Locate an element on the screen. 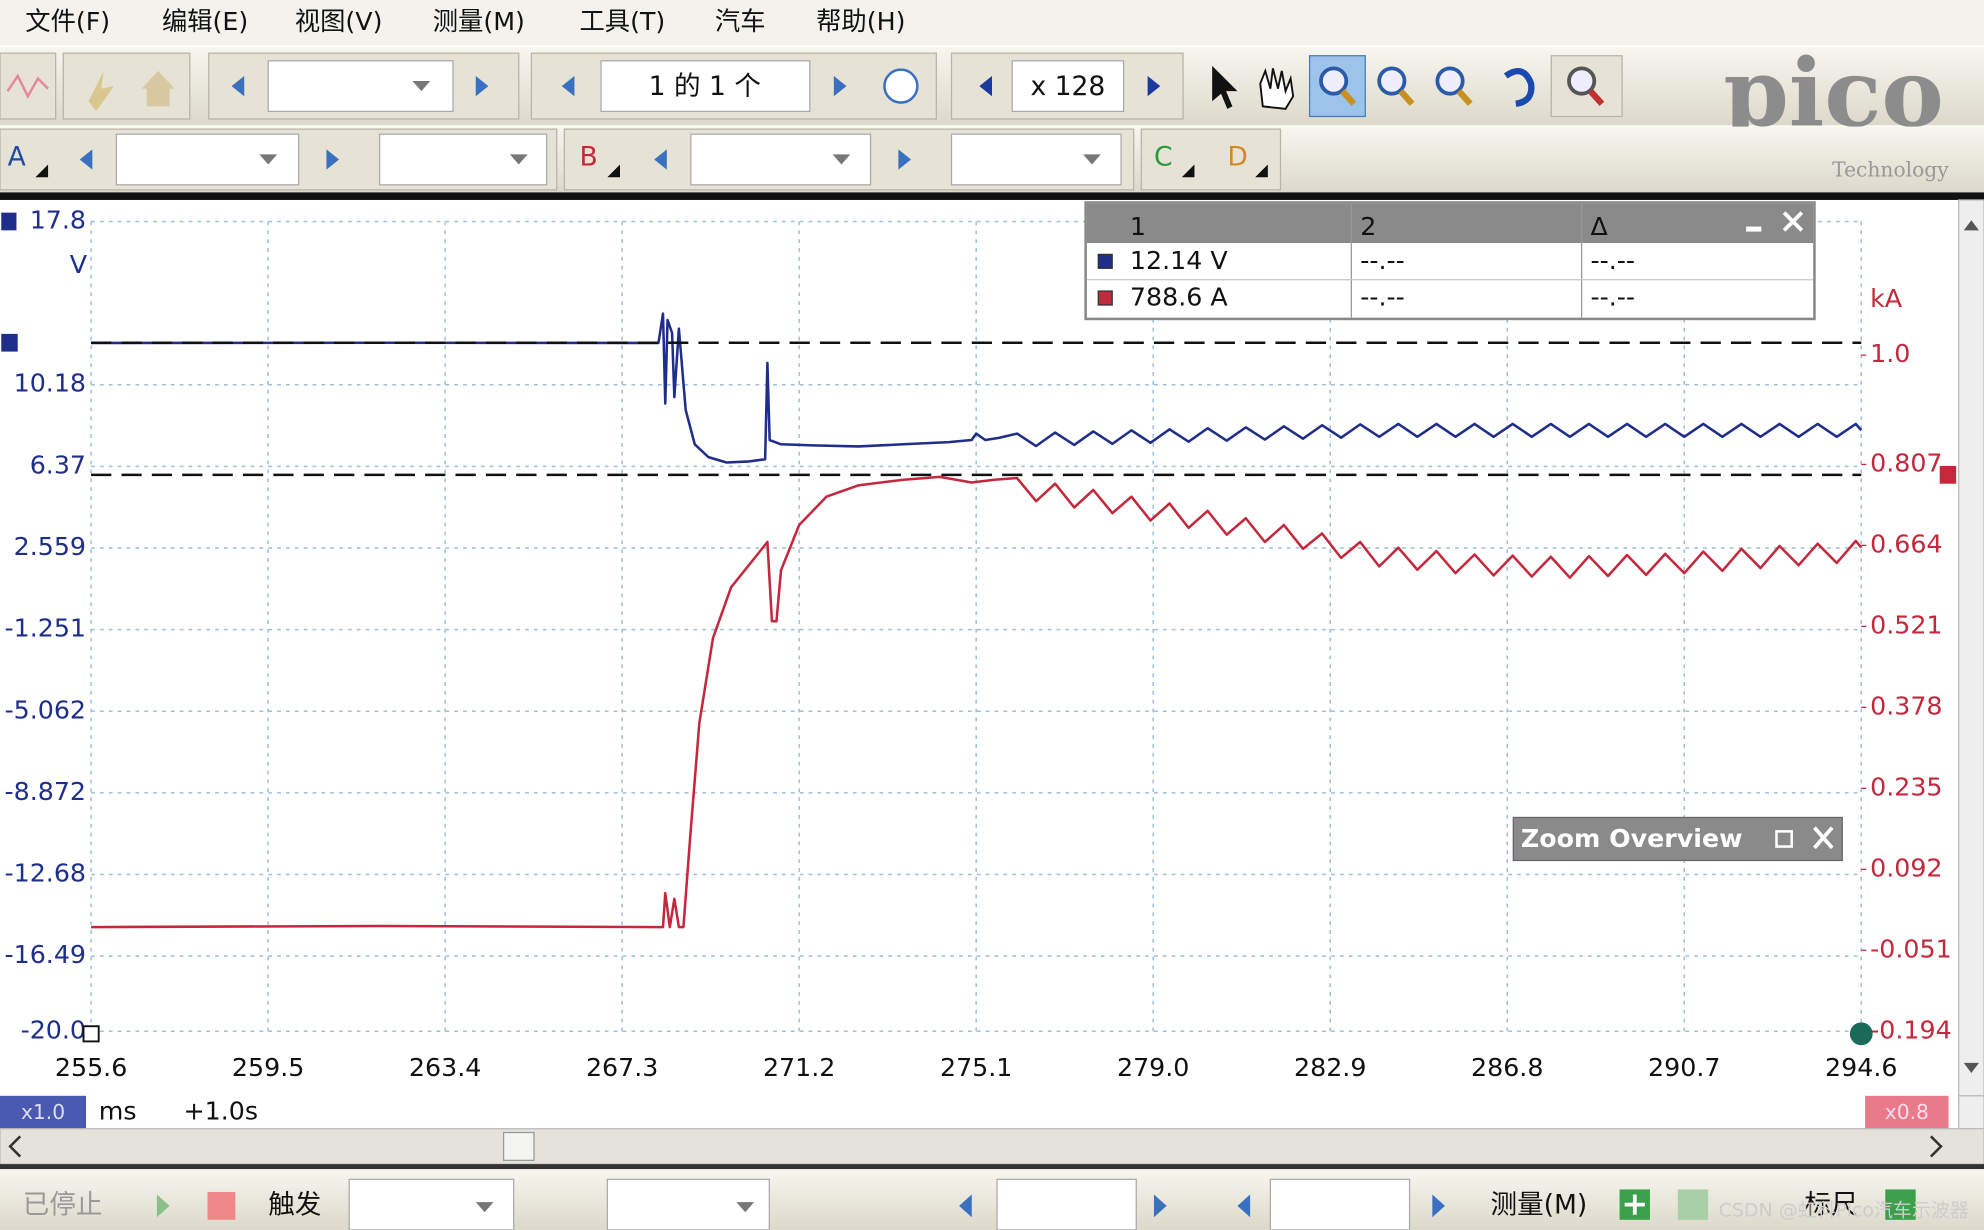  y-tick-label: 6.37 is located at coordinates (58, 464).